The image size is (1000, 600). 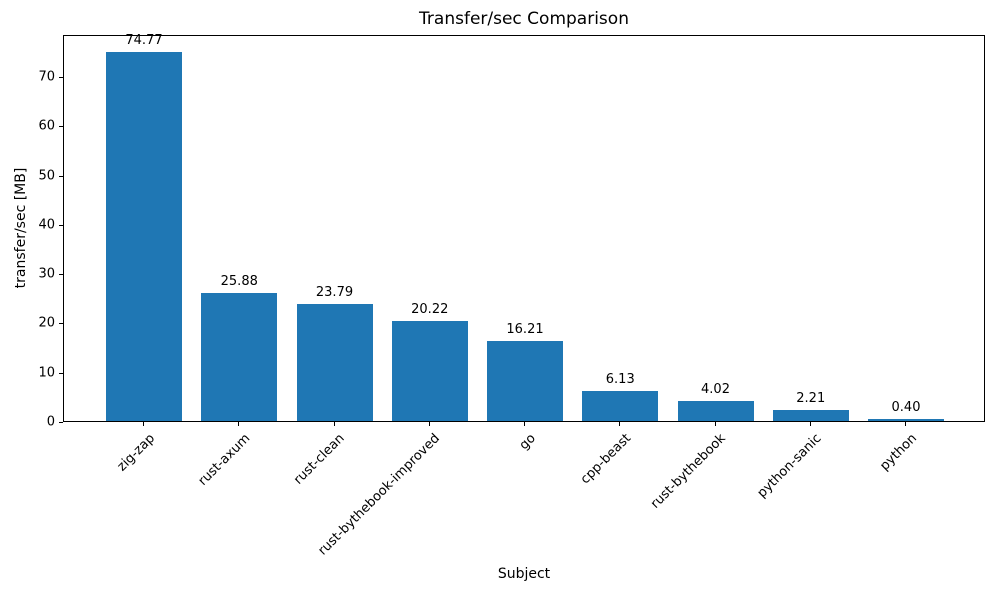 I want to click on bar-cpp-beast, so click(x=620, y=405).